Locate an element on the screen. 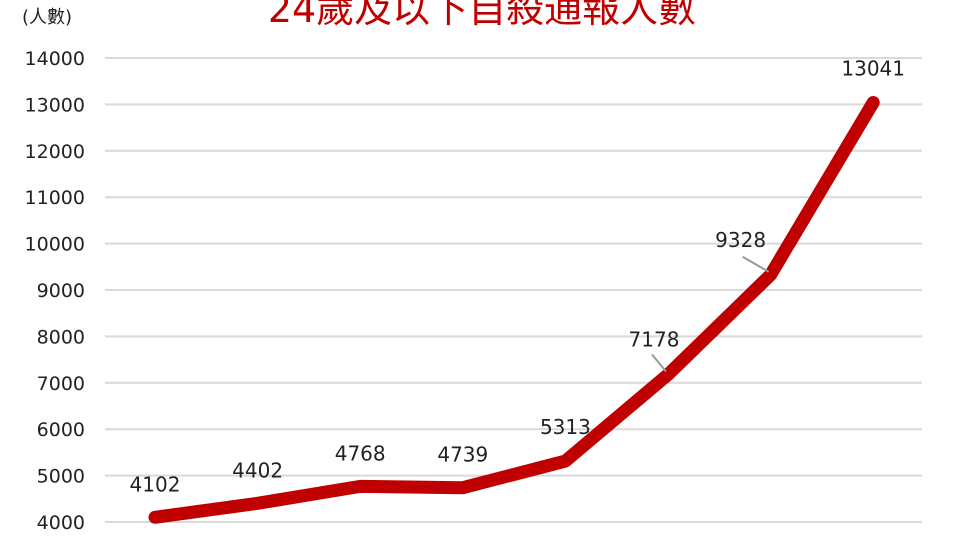  y-tick-label: 9000 is located at coordinates (61, 291).